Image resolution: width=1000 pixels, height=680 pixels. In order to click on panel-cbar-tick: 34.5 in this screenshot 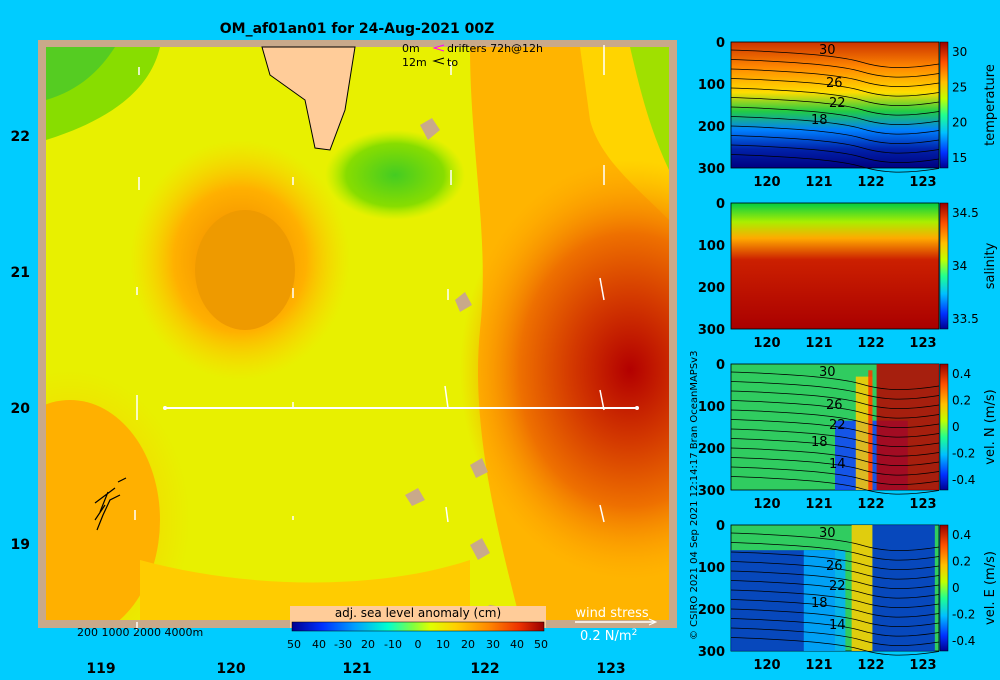, I will do `click(965, 213)`.